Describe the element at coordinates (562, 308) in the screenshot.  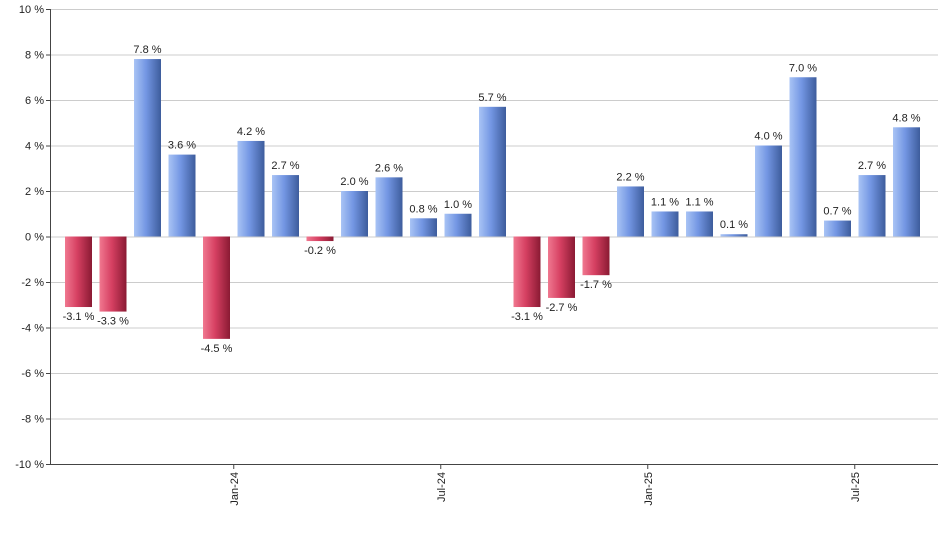
I see `bar-value-label: -2.7 %` at that location.